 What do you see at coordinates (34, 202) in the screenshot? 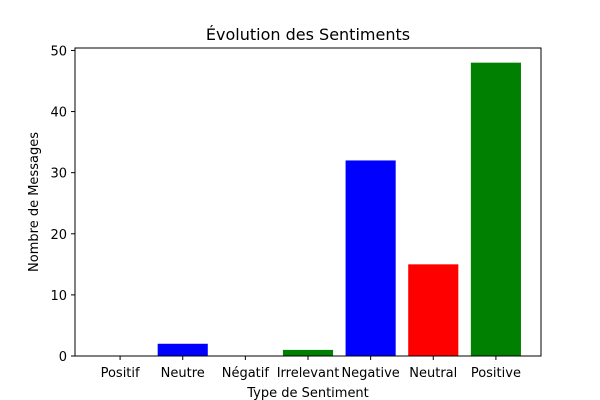
I see `y-axis-label: Nombre de Messages` at bounding box center [34, 202].